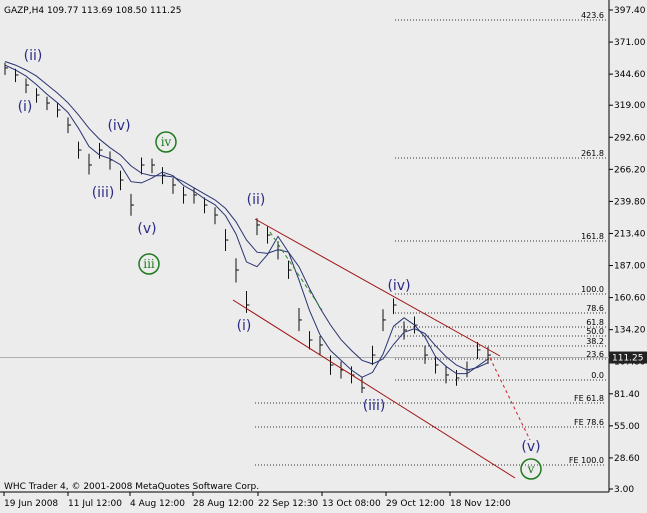  I want to click on last-price-label: 111.25, so click(628, 359).